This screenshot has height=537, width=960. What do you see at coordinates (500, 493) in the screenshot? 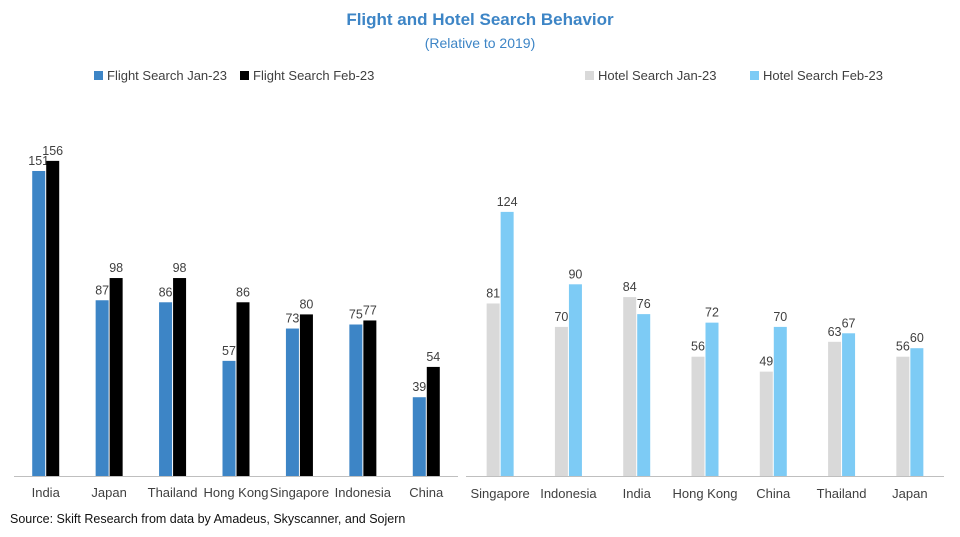
I see `chart2-category-label: Singapore` at bounding box center [500, 493].